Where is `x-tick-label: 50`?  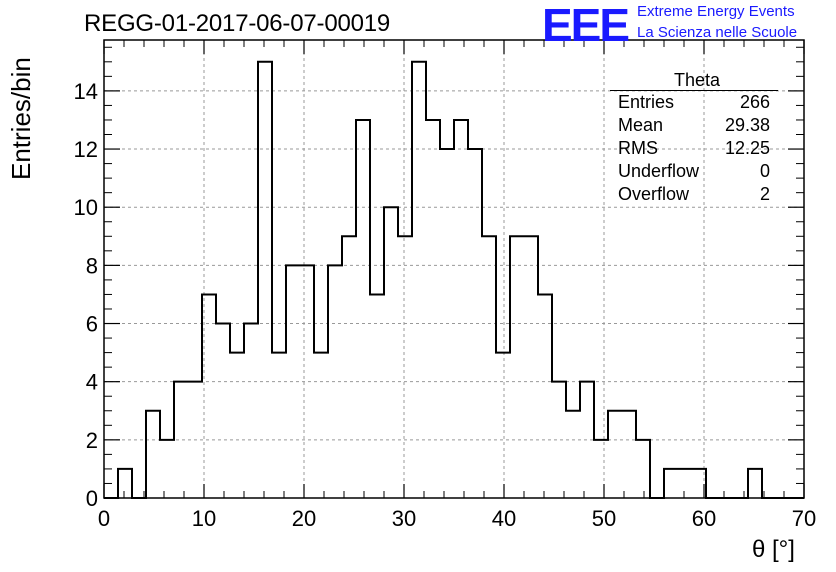 x-tick-label: 50 is located at coordinates (604, 518).